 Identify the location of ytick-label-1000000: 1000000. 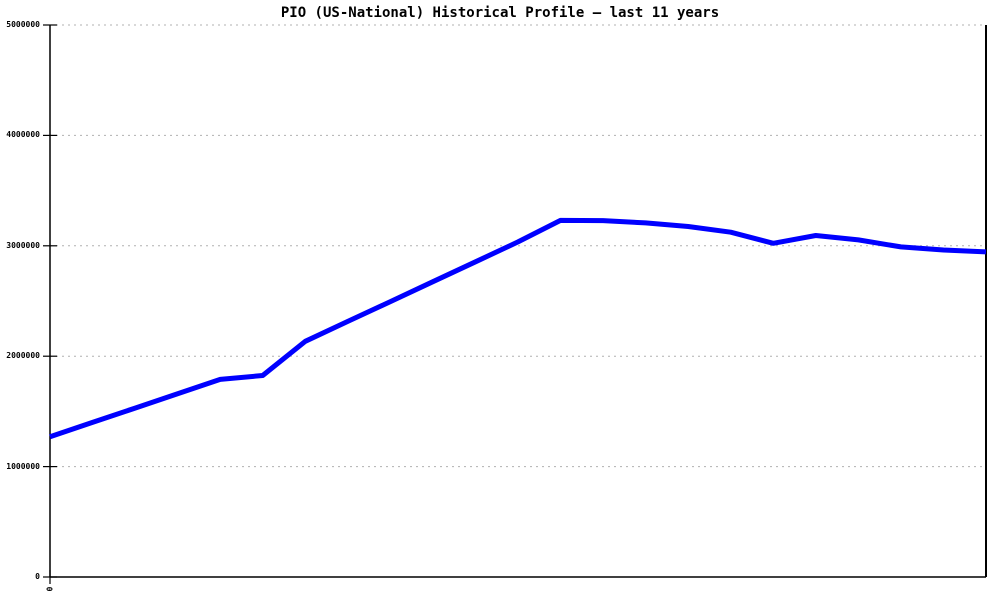
(23, 466).